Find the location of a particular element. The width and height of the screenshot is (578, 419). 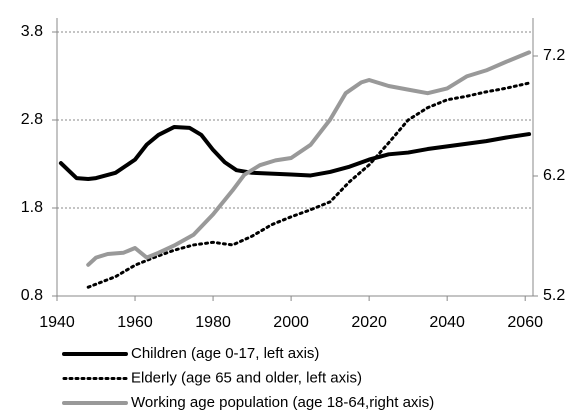

y2-tick-label: 6.2 is located at coordinates (554, 175).